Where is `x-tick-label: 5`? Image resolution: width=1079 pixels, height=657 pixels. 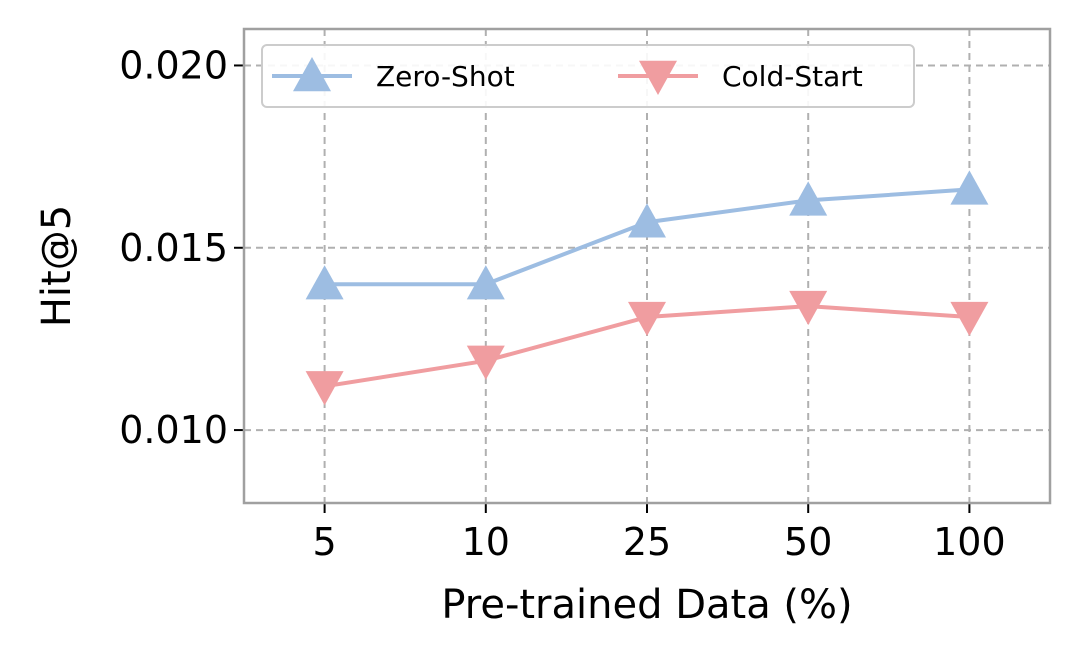 x-tick-label: 5 is located at coordinates (325, 542).